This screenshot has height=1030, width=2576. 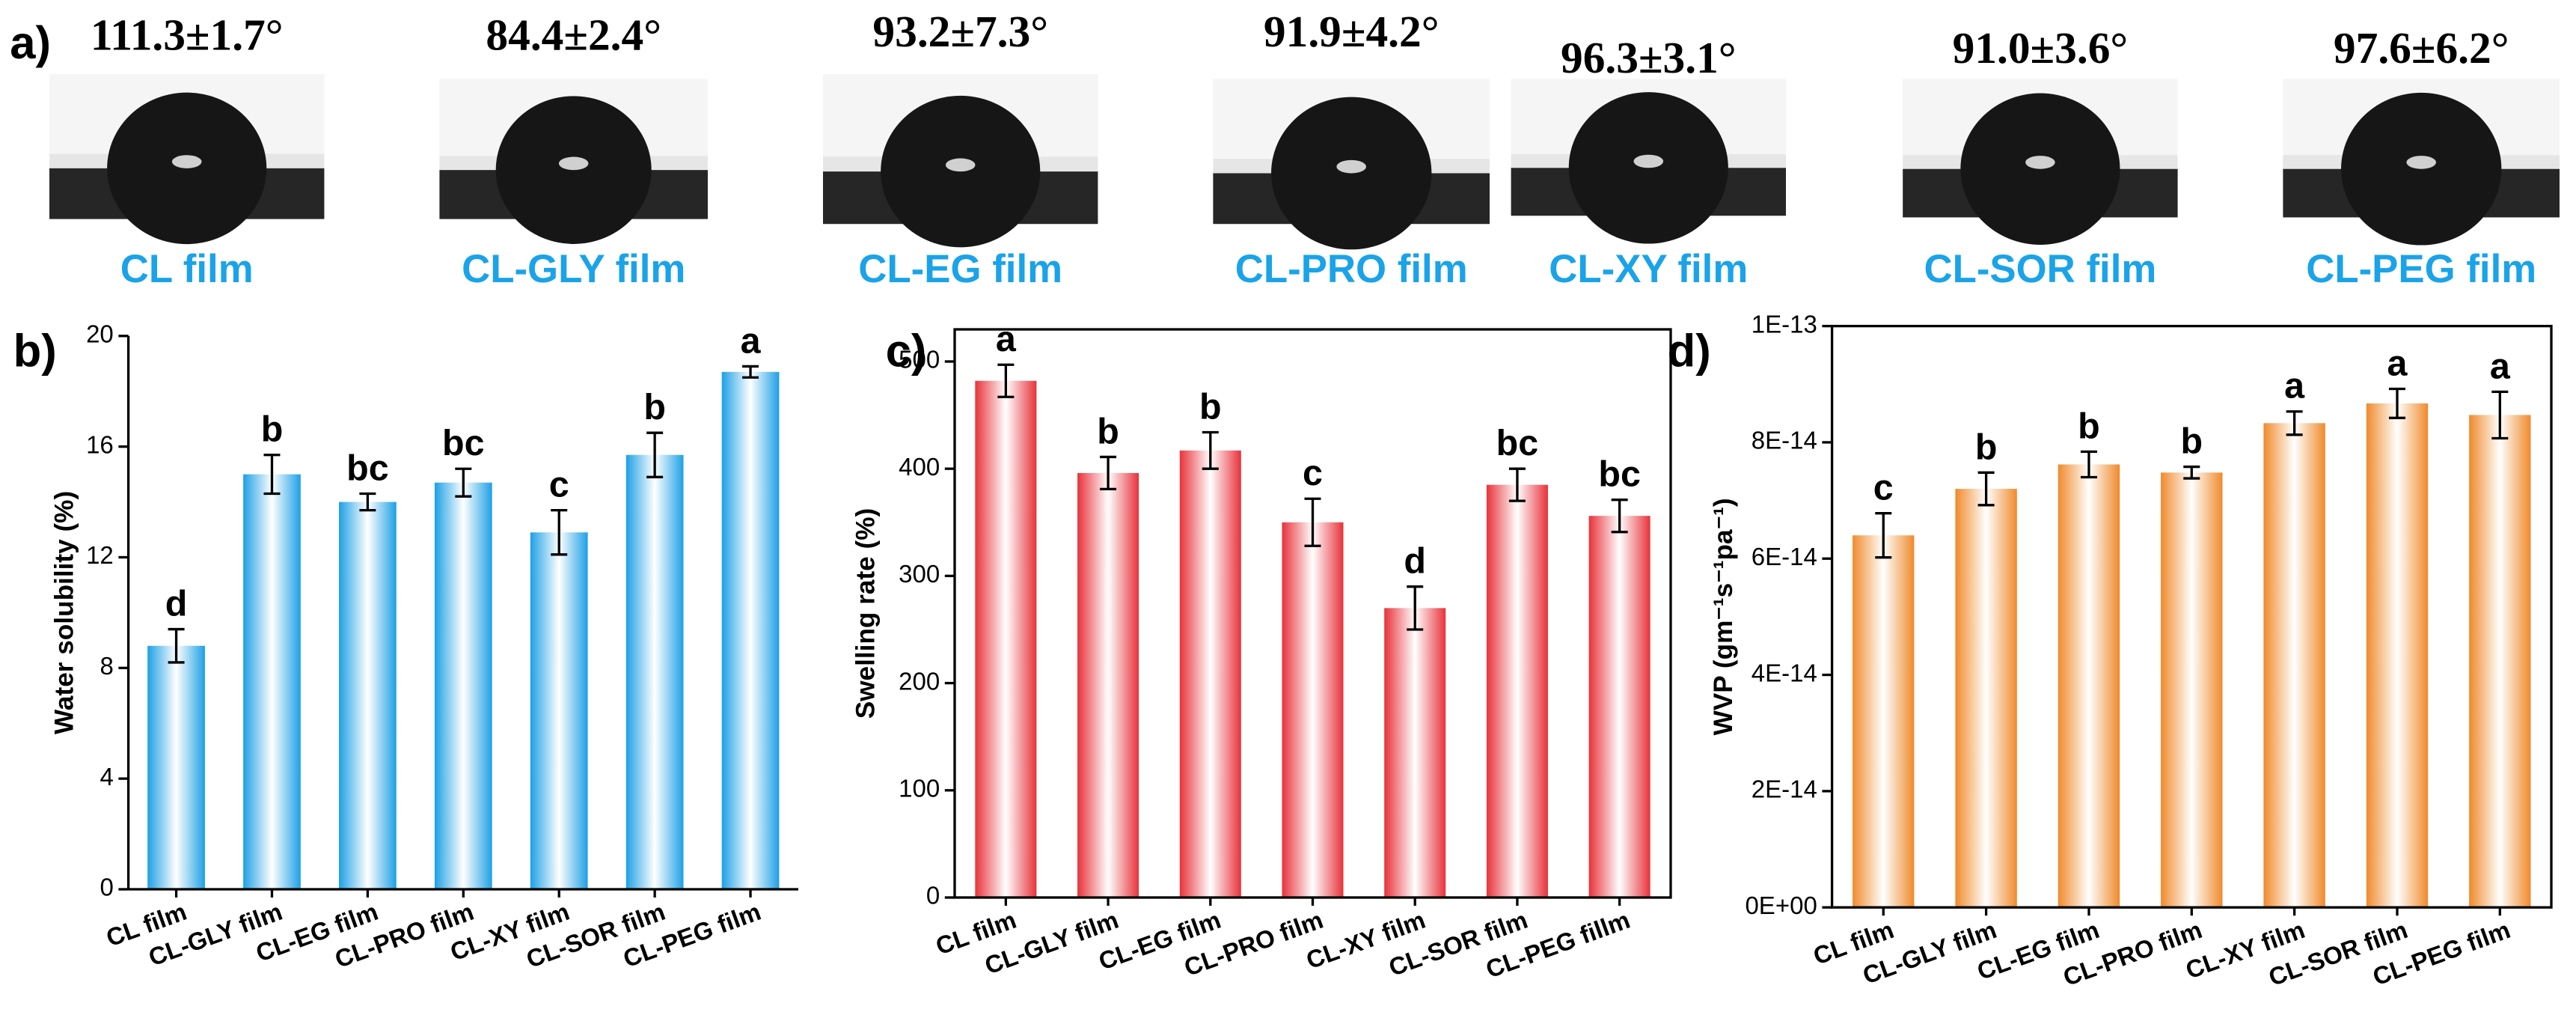 I want to click on panel-label: c), so click(x=906, y=351).